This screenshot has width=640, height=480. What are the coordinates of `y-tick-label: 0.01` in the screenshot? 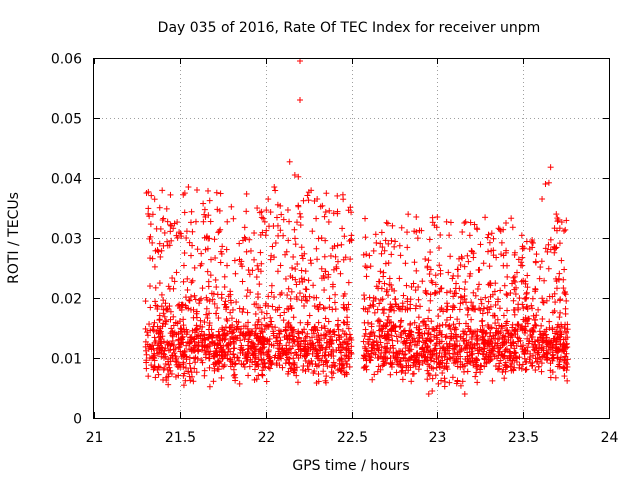 It's located at (66, 360).